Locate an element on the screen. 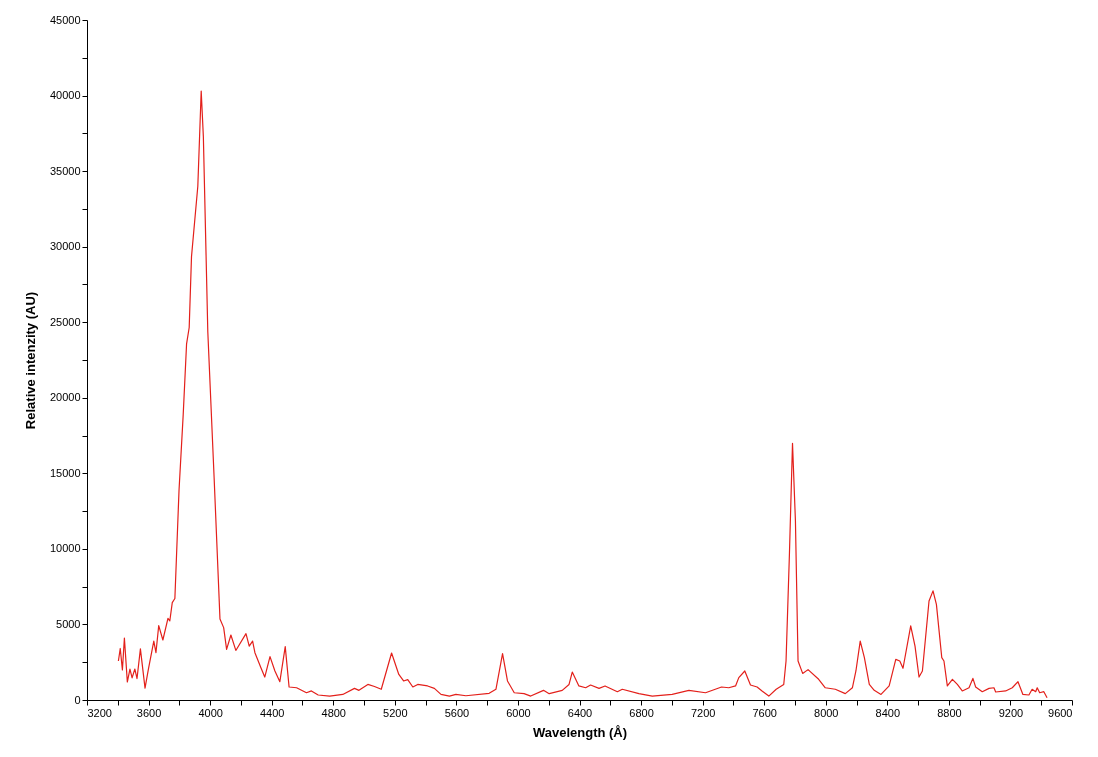 The height and width of the screenshot is (757, 1098). x-tick-label: 4800 is located at coordinates (333, 712).